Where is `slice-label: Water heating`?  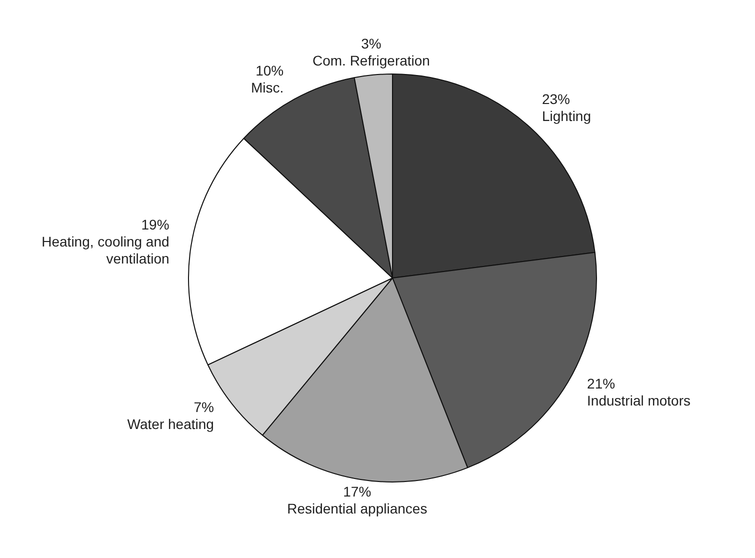
slice-label: Water heating is located at coordinates (170, 424).